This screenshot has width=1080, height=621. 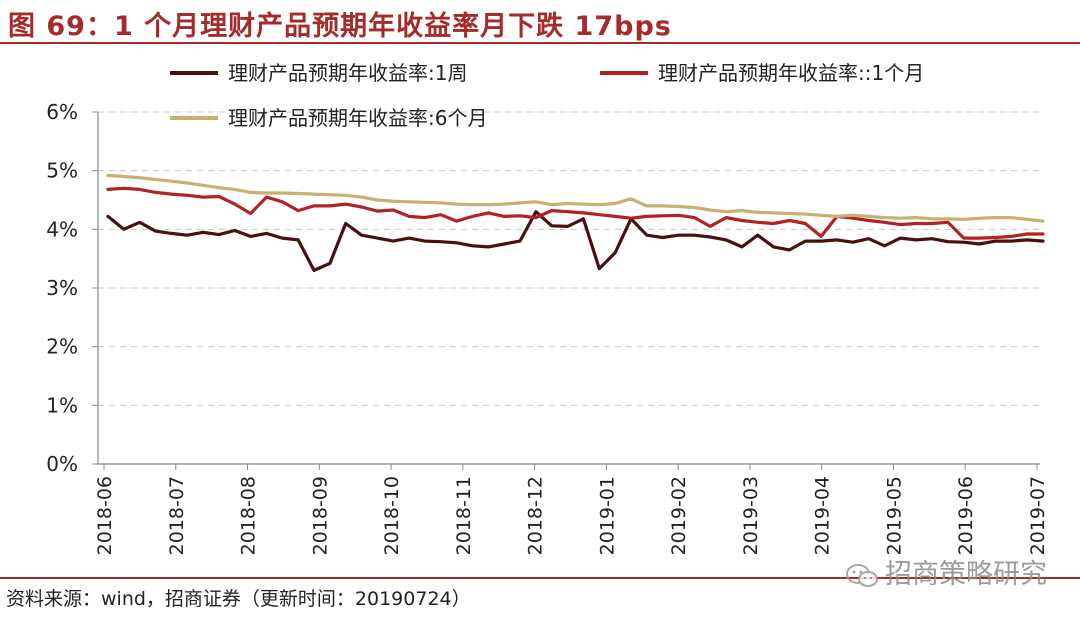 What do you see at coordinates (249, 515) in the screenshot?
I see `x-tick-label: 2018-08` at bounding box center [249, 515].